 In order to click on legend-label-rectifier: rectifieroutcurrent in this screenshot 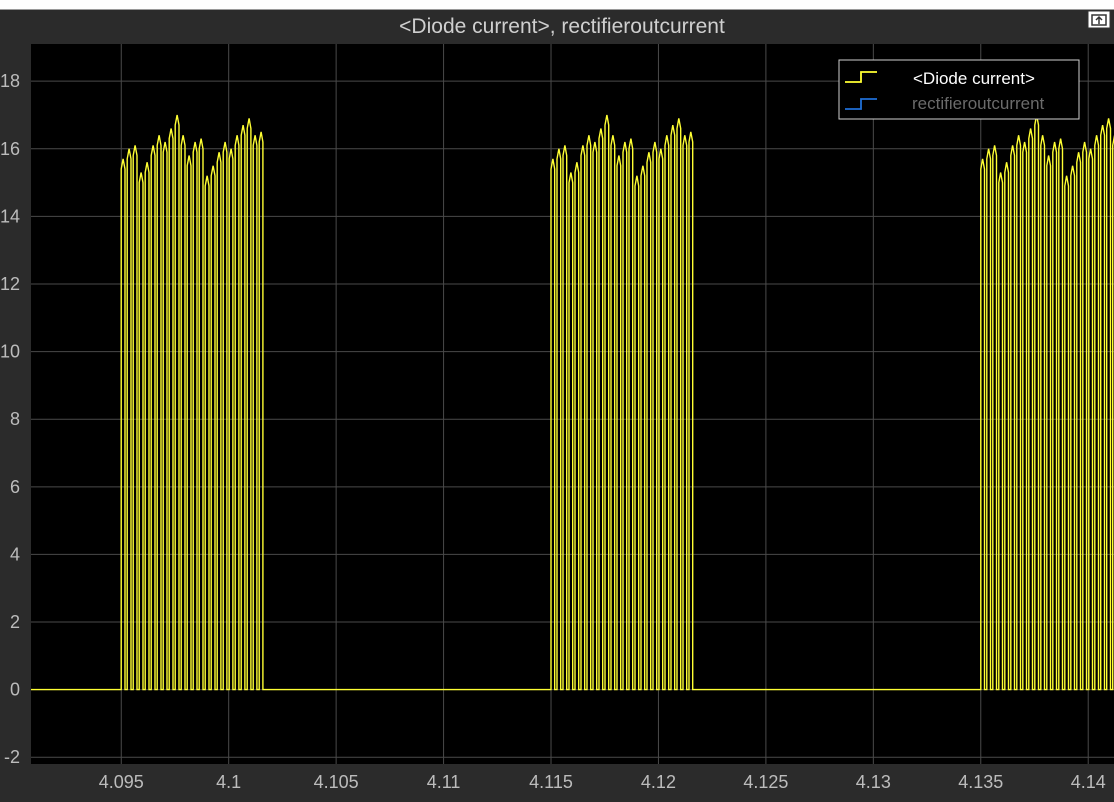, I will do `click(978, 103)`.